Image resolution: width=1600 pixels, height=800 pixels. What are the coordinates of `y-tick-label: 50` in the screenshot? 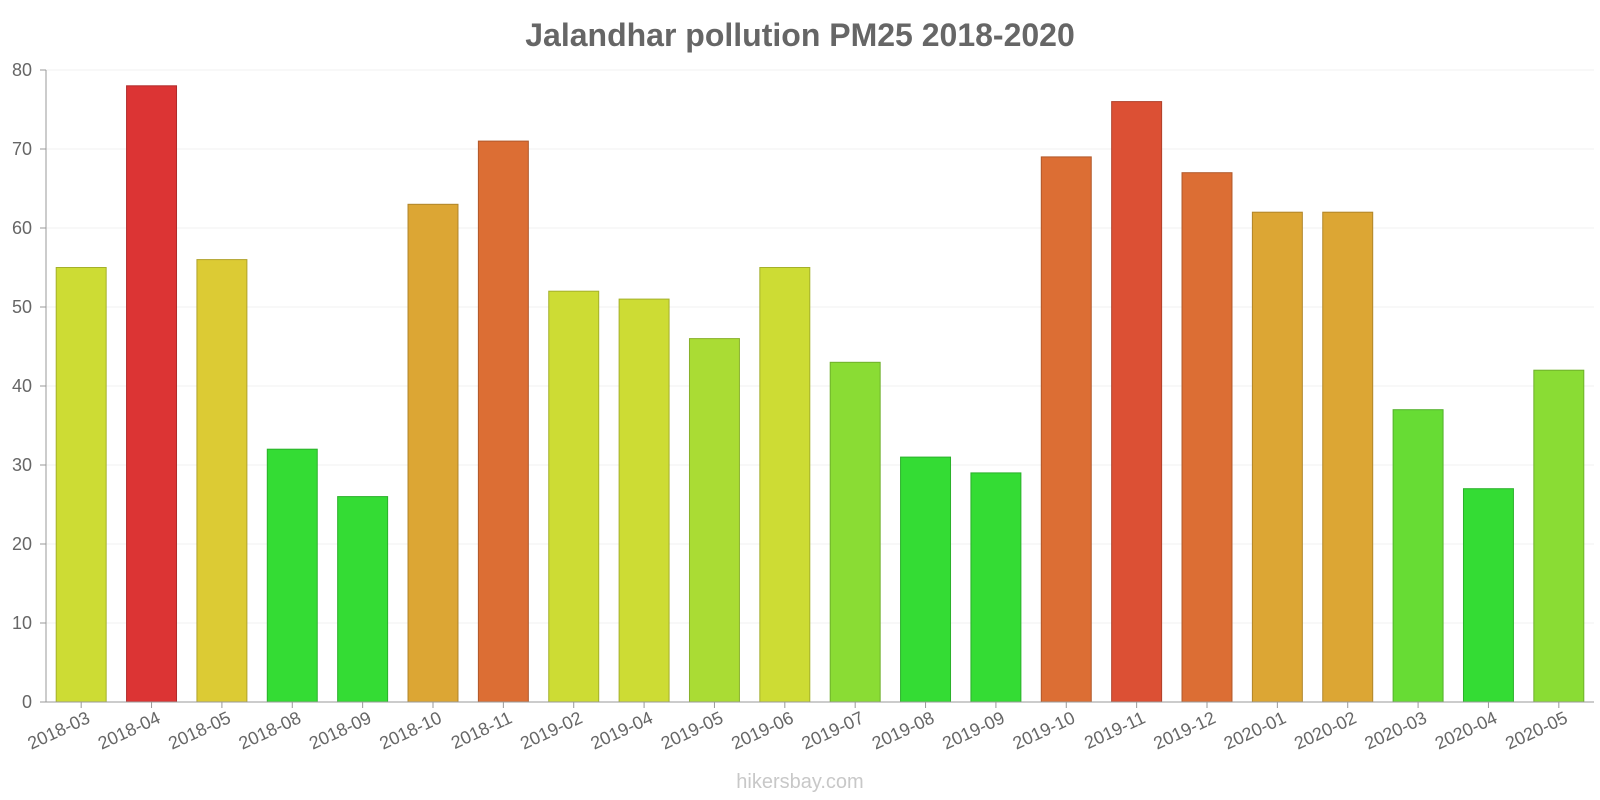 It's located at (22, 307).